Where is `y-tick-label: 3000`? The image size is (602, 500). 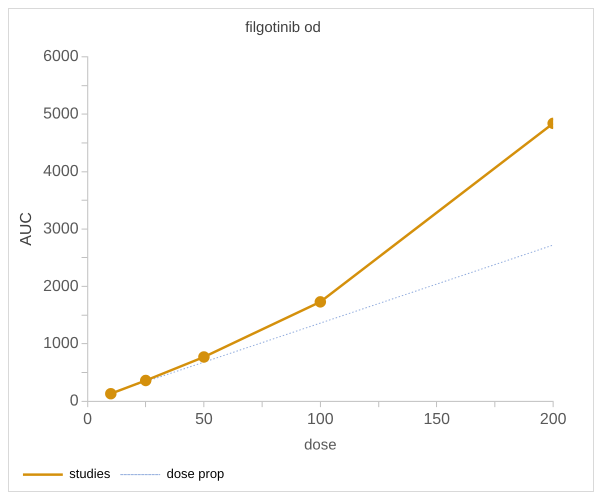 y-tick-label: 3000 is located at coordinates (61, 229).